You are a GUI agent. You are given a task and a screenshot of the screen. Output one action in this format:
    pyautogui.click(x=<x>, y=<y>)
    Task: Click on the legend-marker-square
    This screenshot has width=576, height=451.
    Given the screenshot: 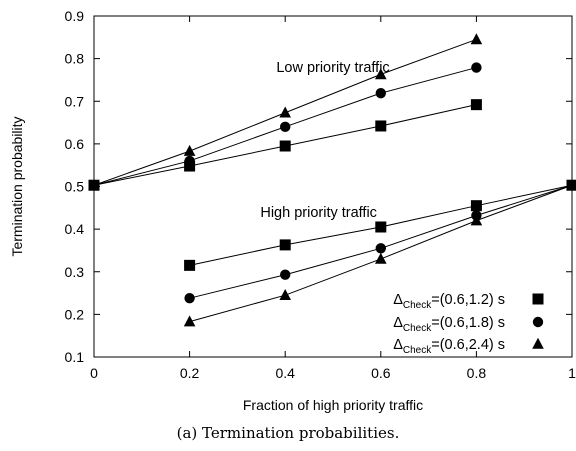 What is the action you would take?
    pyautogui.click(x=538, y=299)
    